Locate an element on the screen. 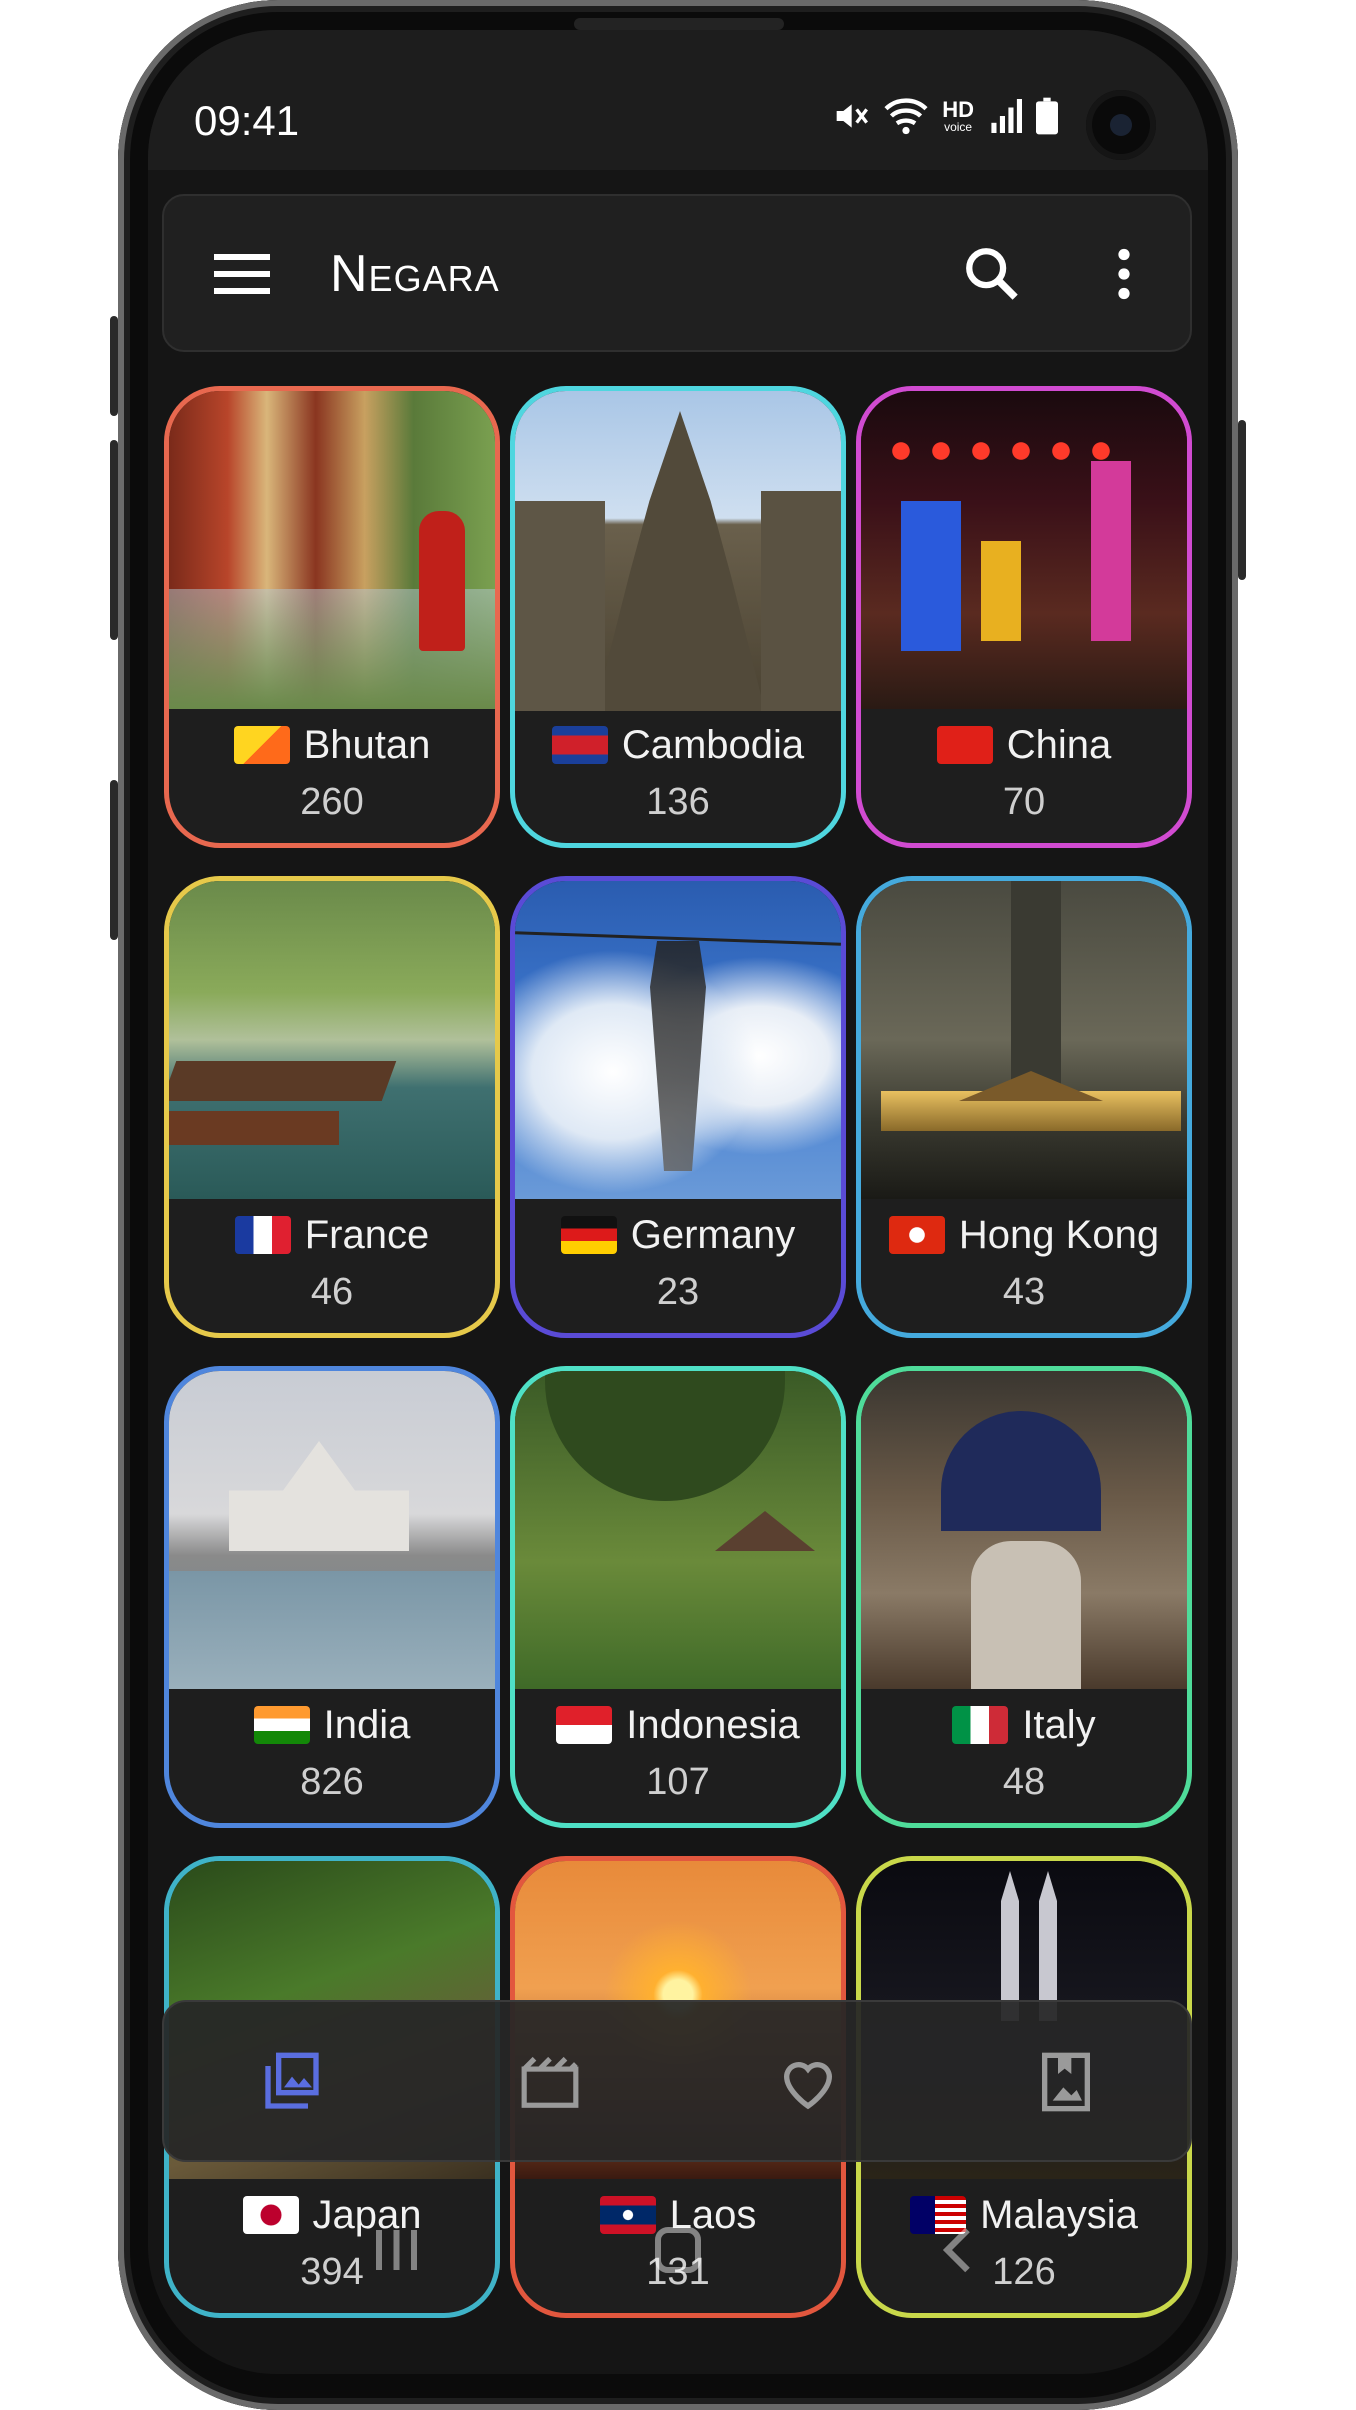 The image size is (1356, 2410). app-bar: Negara is located at coordinates (677, 273).